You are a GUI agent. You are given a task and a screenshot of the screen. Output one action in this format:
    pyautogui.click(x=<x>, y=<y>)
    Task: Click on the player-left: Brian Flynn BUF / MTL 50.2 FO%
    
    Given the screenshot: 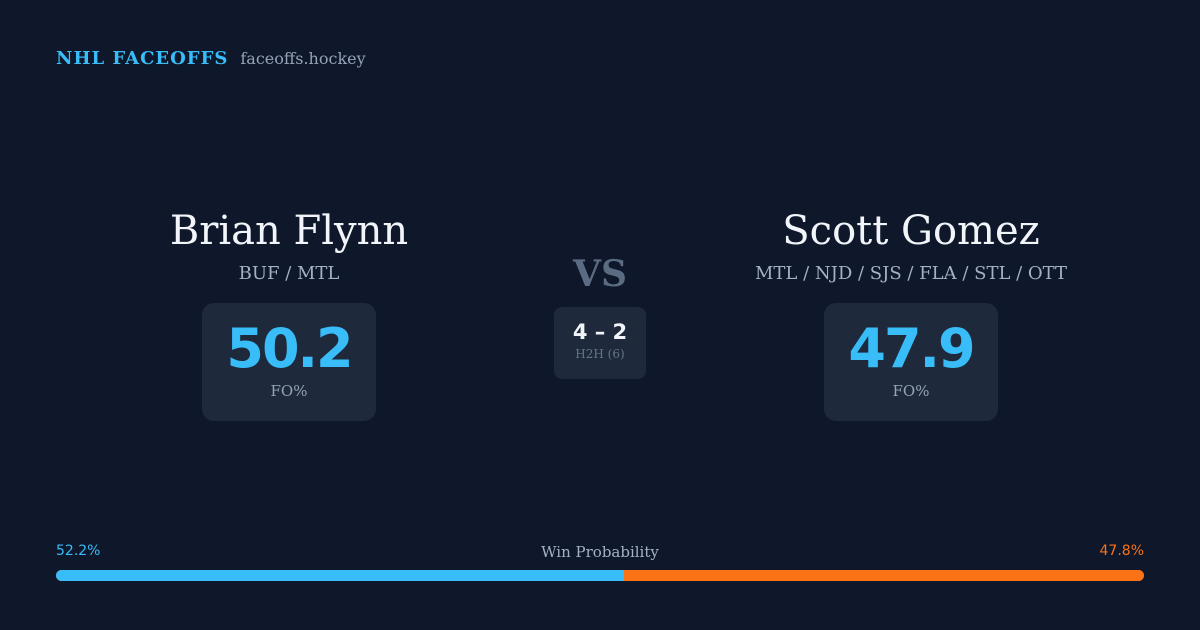 What is the action you would take?
    pyautogui.click(x=289, y=313)
    